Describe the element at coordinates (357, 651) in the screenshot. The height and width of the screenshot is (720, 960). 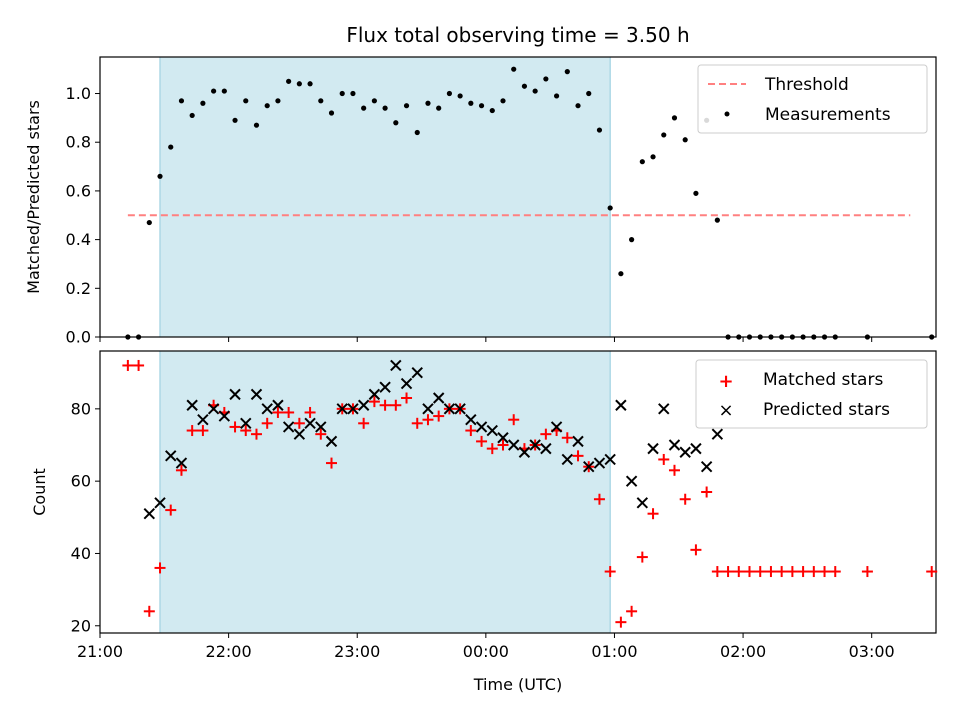
I see `x-tick-label: 23:00` at that location.